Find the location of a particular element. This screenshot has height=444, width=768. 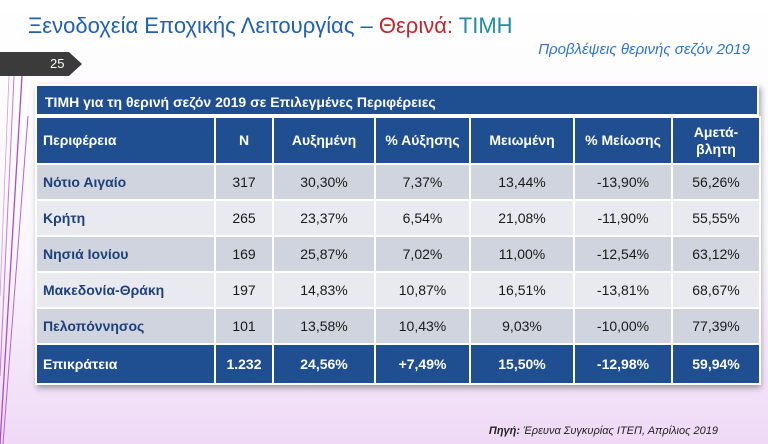

total-increase-pct-cell: +7,49% is located at coordinates (422, 364).